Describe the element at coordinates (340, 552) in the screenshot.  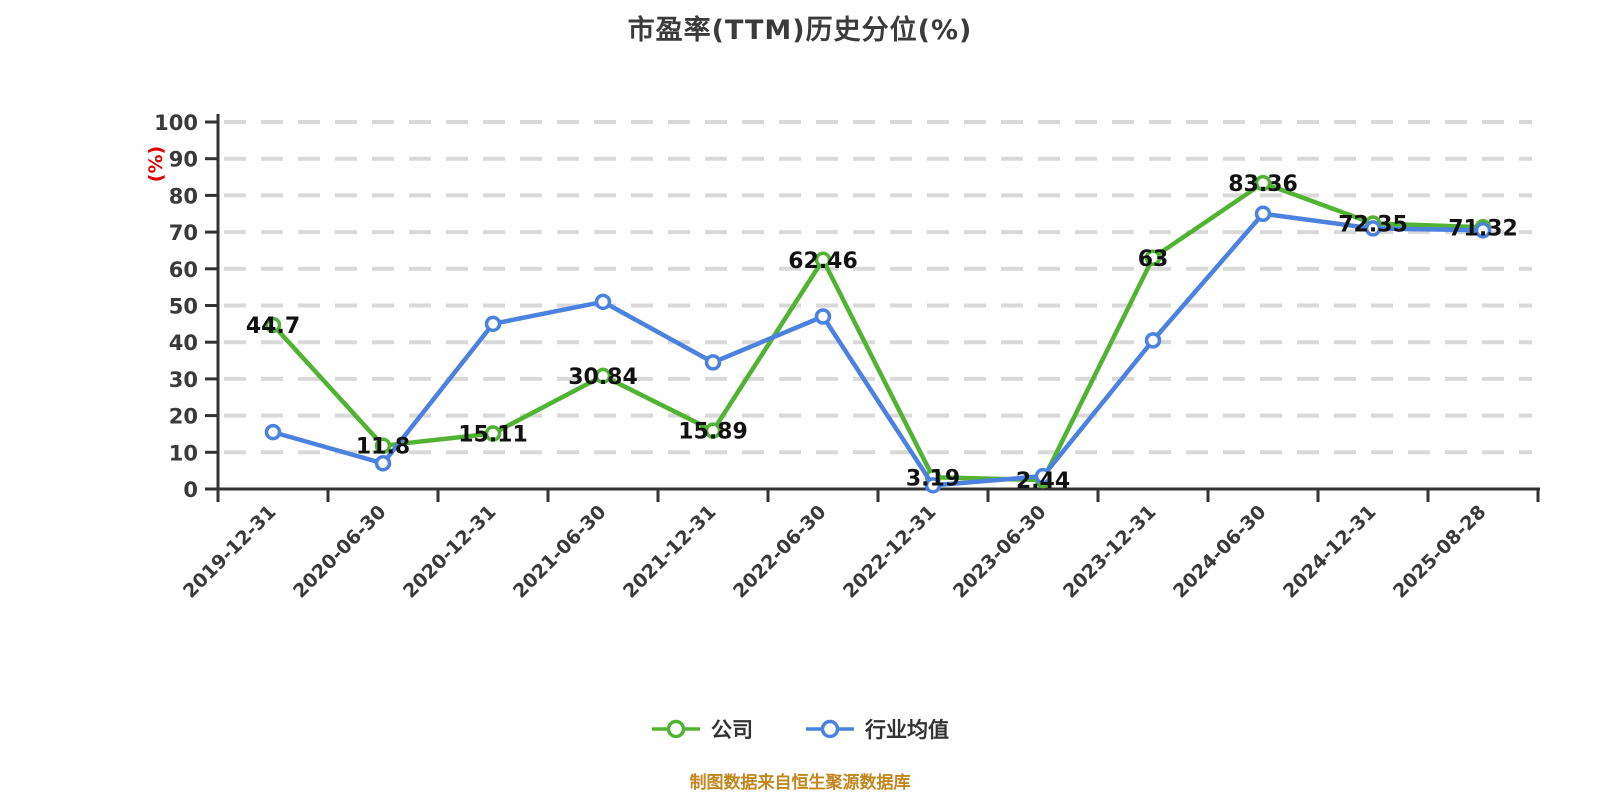
I see `x-tick-label: 2020-06-30` at that location.